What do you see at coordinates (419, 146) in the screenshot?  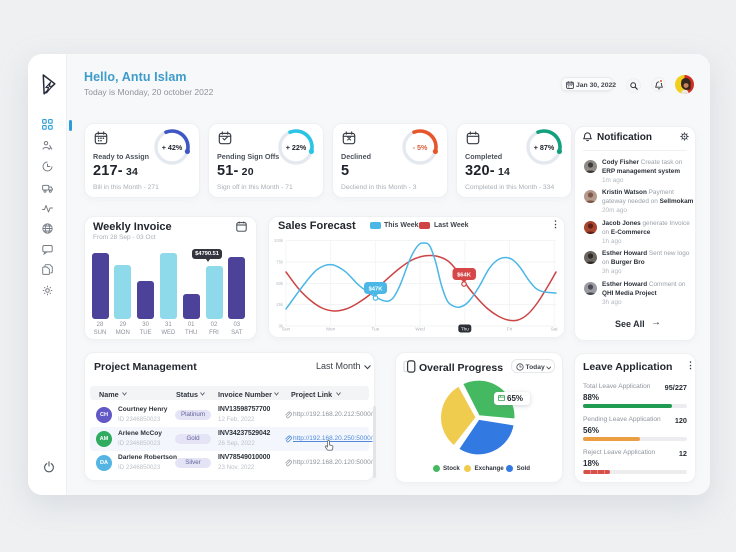 I see `svg-text: - 5%` at bounding box center [419, 146].